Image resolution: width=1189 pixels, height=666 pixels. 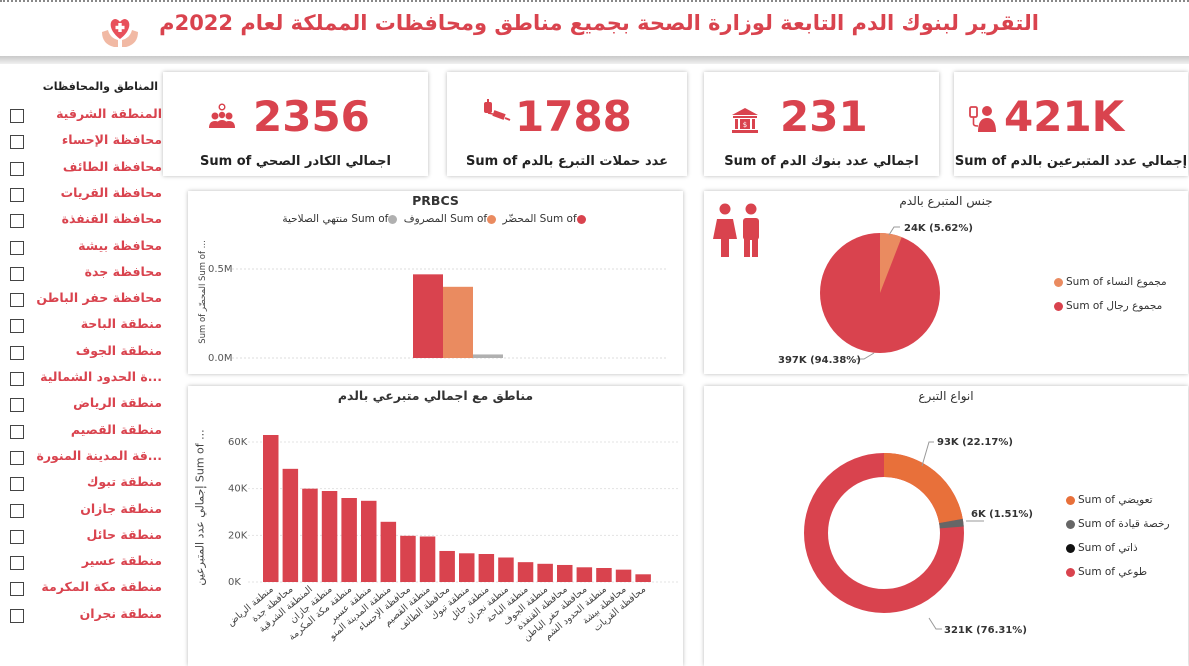 What do you see at coordinates (85, 616) in the screenshot?
I see `slicer-item: منطقة نجران` at bounding box center [85, 616].